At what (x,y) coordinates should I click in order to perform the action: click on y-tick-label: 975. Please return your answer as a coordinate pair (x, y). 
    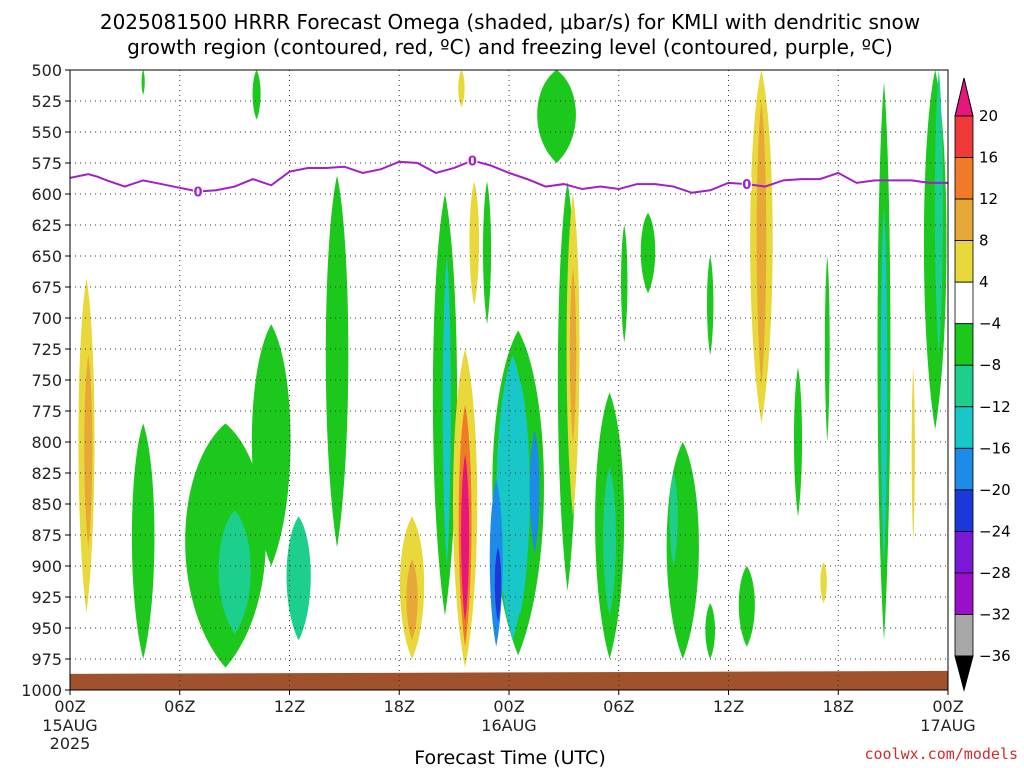
    Looking at the image, I should click on (46, 659).